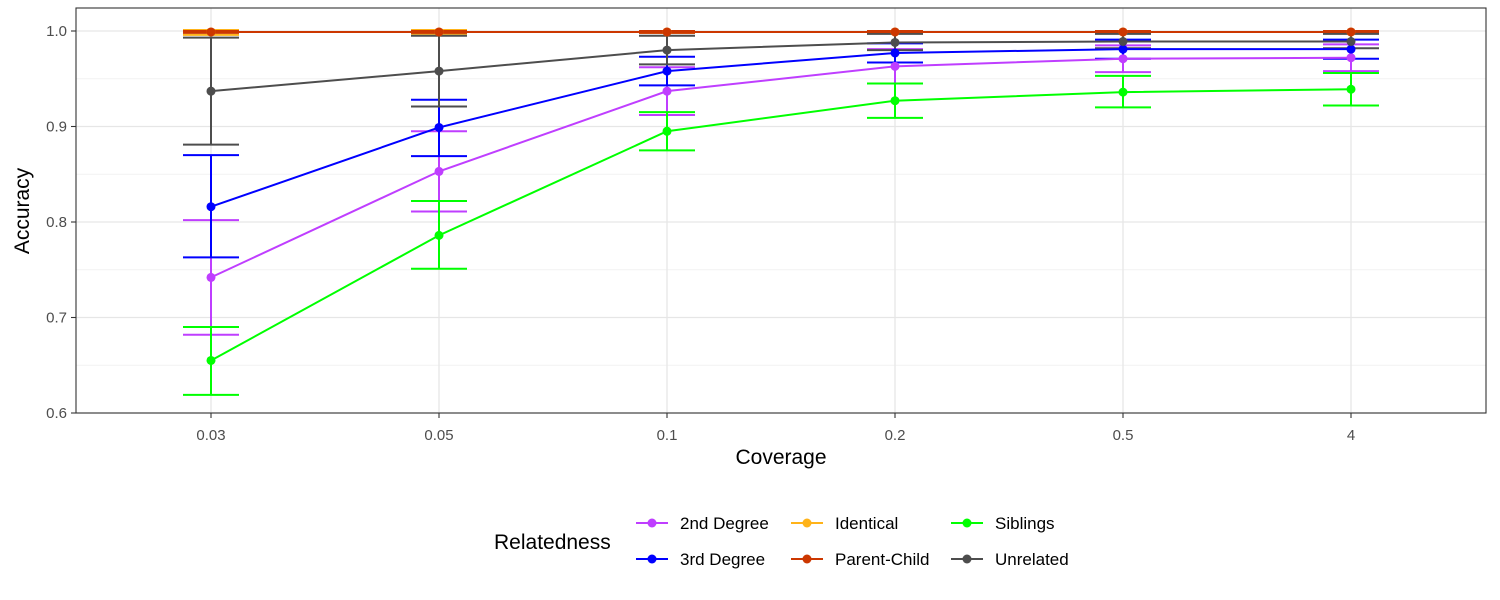 This screenshot has height=600, width=1500. I want to click on series-line-unrelated, so click(780, 66).